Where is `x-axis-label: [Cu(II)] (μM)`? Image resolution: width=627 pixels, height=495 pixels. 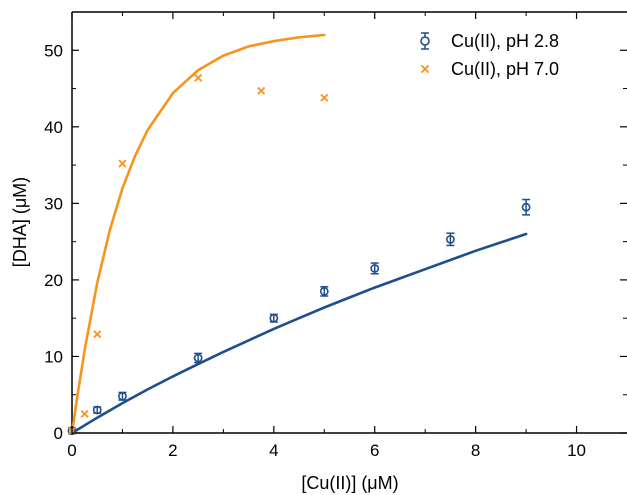
x-axis-label: [Cu(II)] (μM) is located at coordinates (349, 483).